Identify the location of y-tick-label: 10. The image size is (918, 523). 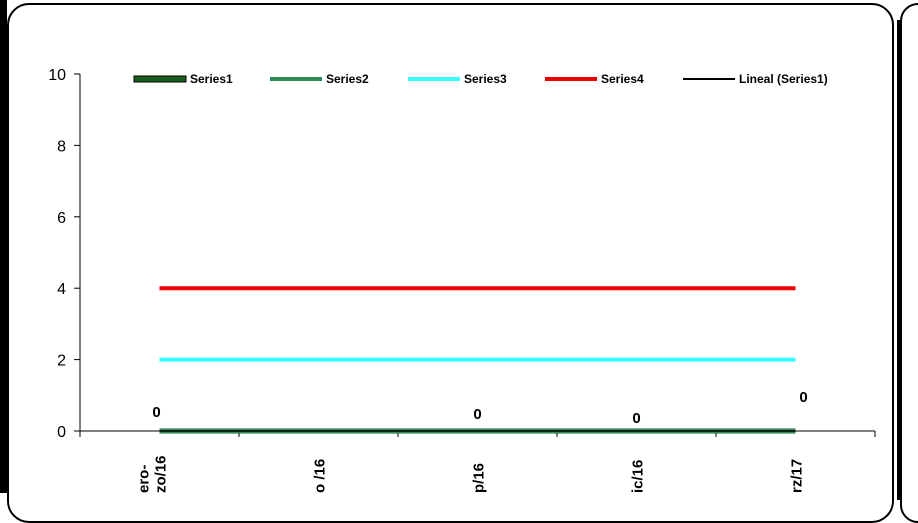
(57, 75).